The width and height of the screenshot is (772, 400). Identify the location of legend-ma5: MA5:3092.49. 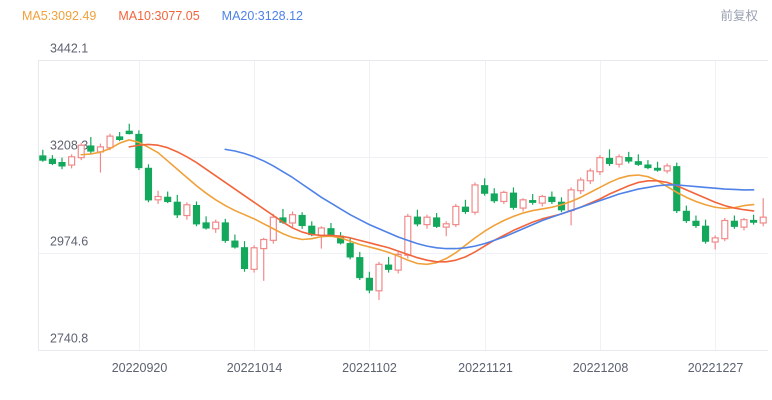
(59, 16).